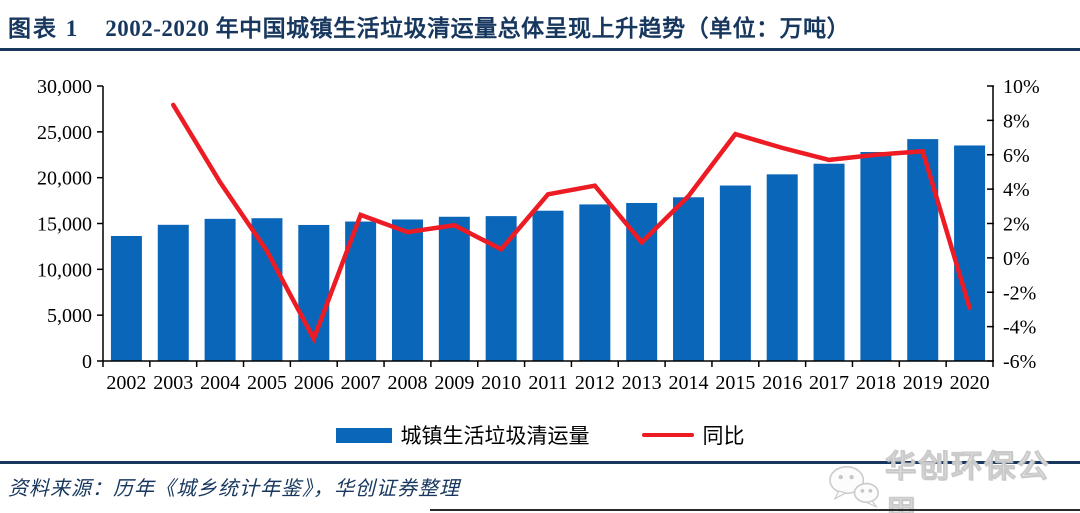 Image resolution: width=1080 pixels, height=513 pixels. Describe the element at coordinates (1019, 362) in the screenshot. I see `right-axis-tick-label: -6%` at that location.